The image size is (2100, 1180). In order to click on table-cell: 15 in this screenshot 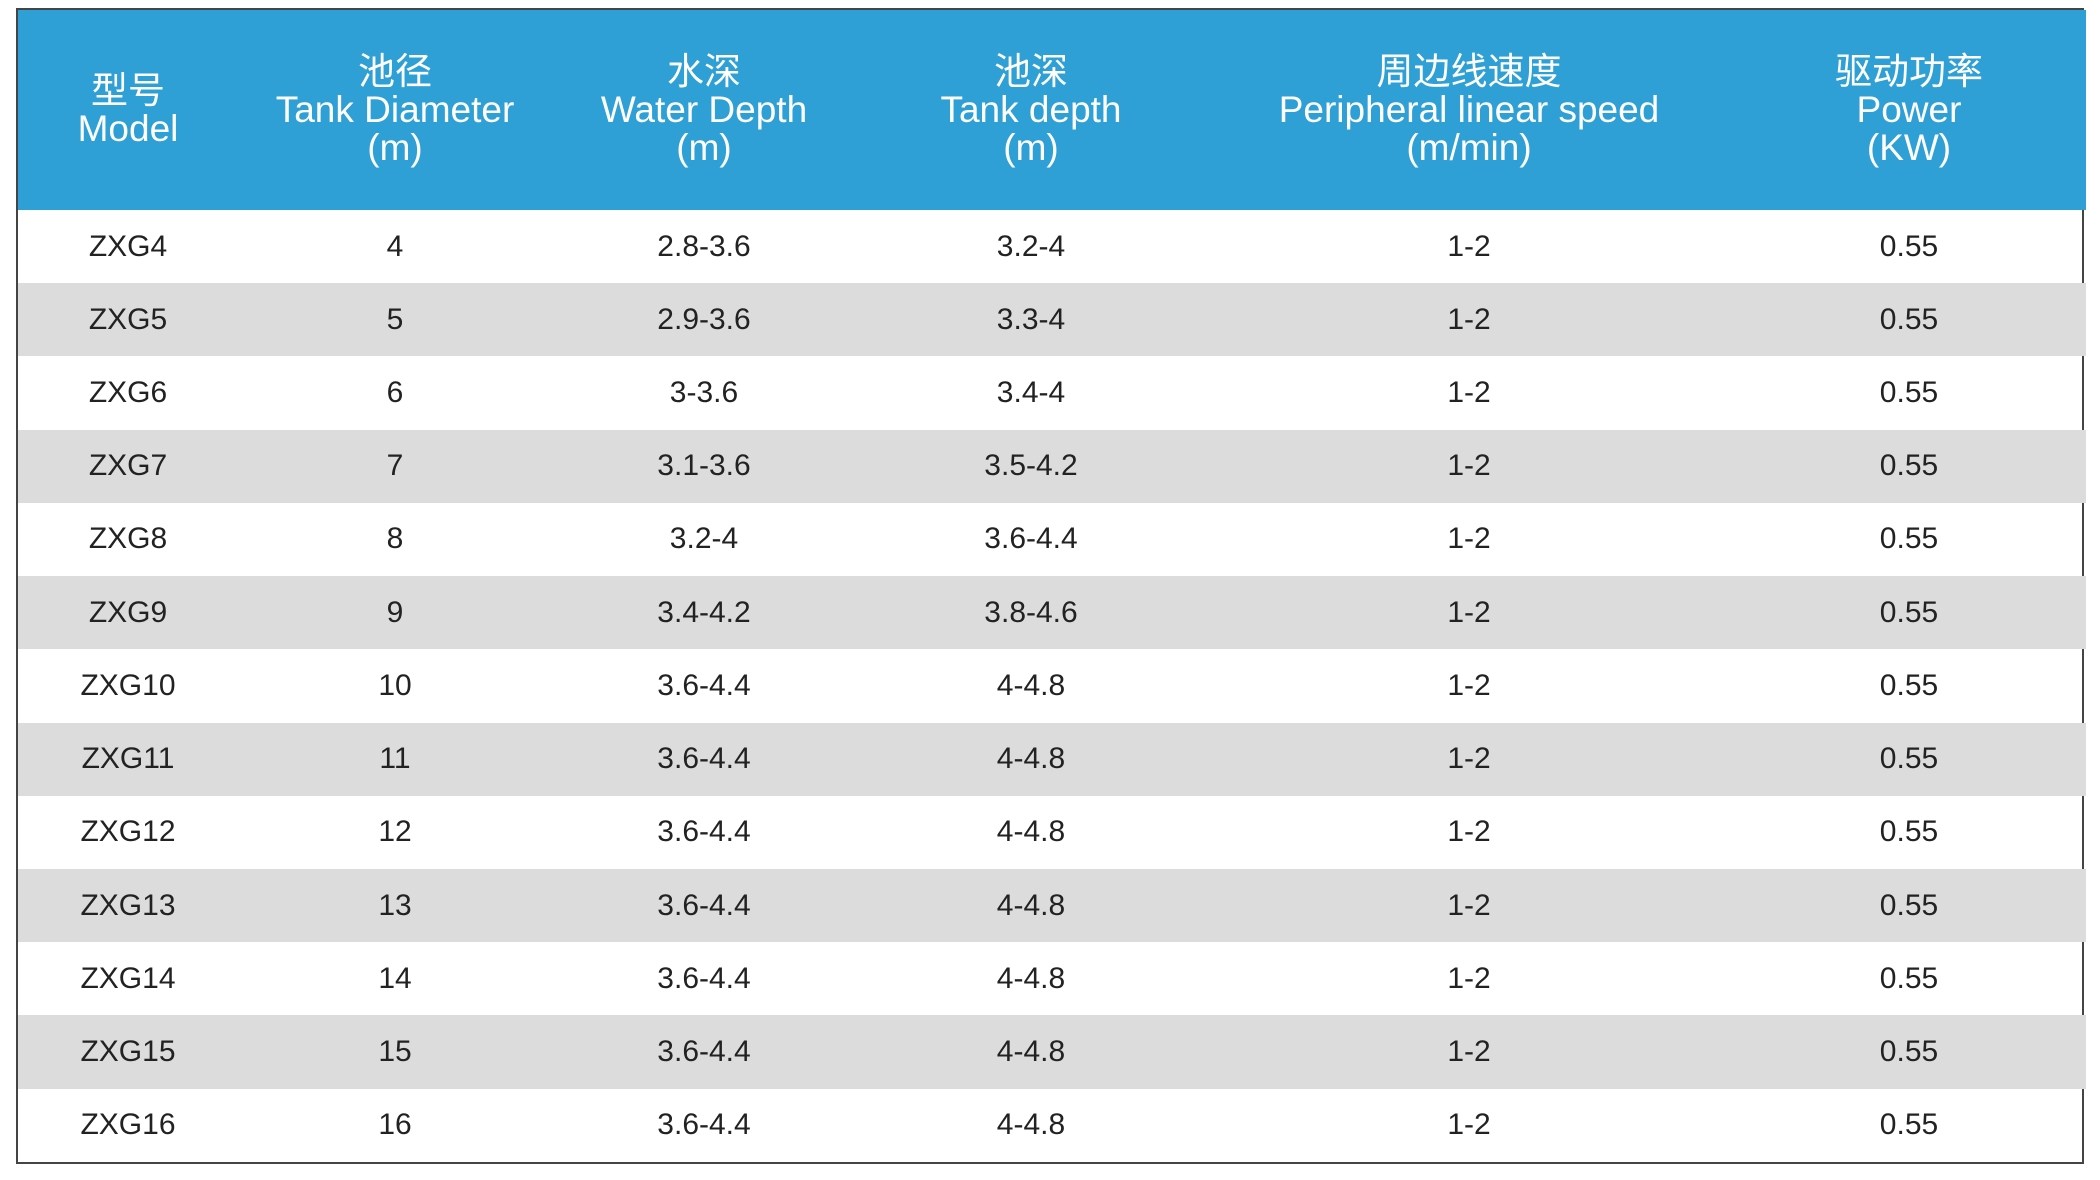, I will do `click(395, 1052)`.